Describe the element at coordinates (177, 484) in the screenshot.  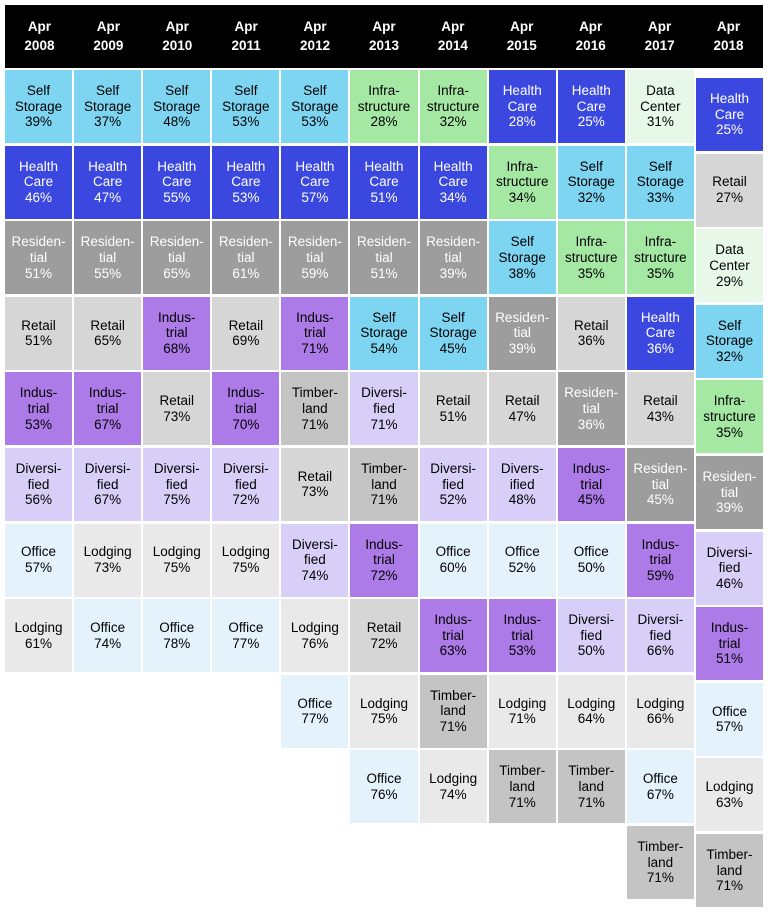
I see `sector-cell: Diversi- fied 75%` at that location.